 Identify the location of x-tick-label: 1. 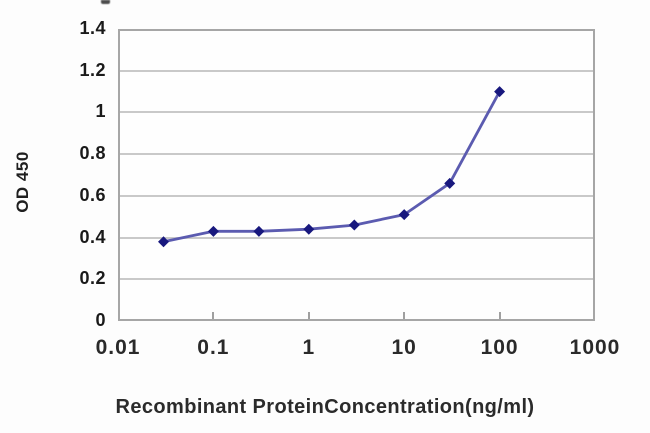
(309, 347).